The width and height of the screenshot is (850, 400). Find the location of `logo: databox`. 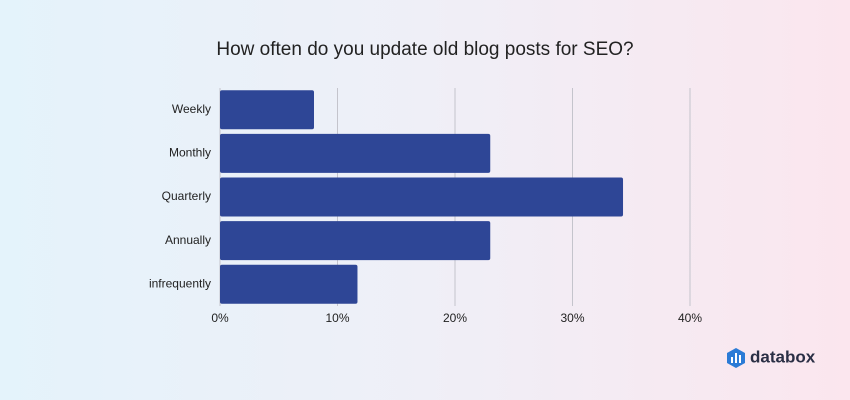

logo: databox is located at coordinates (771, 357).